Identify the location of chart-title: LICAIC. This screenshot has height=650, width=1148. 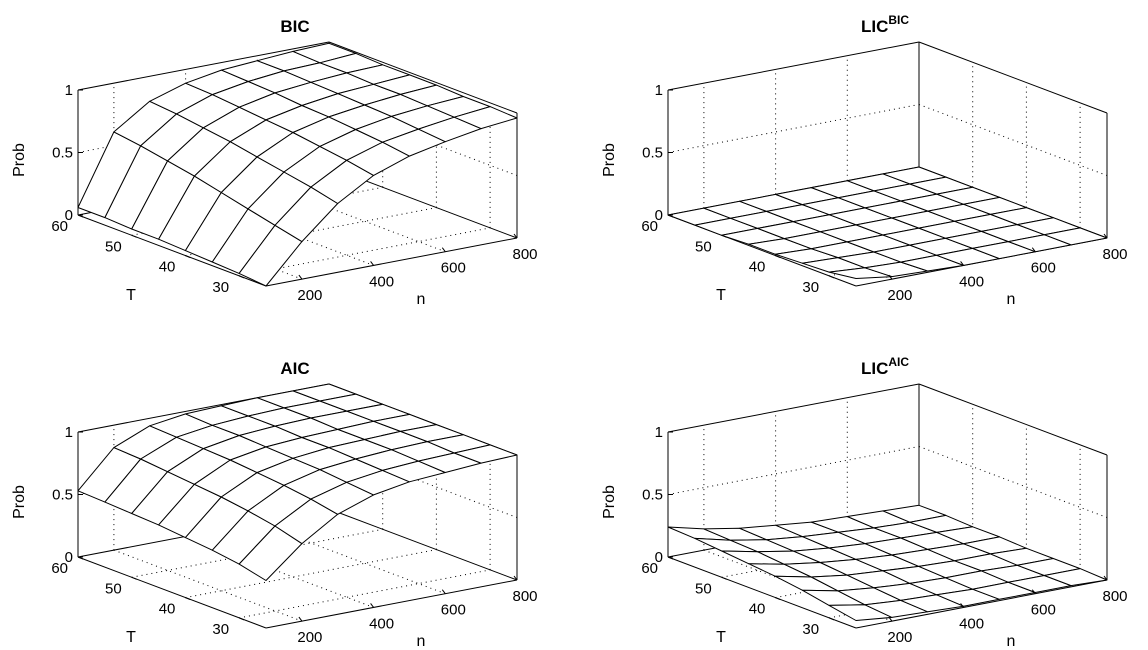
(885, 366).